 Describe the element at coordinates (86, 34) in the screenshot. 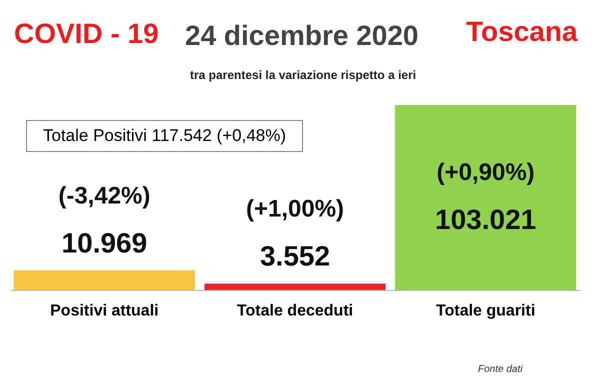

I see `chart-title: COVID - 19` at that location.